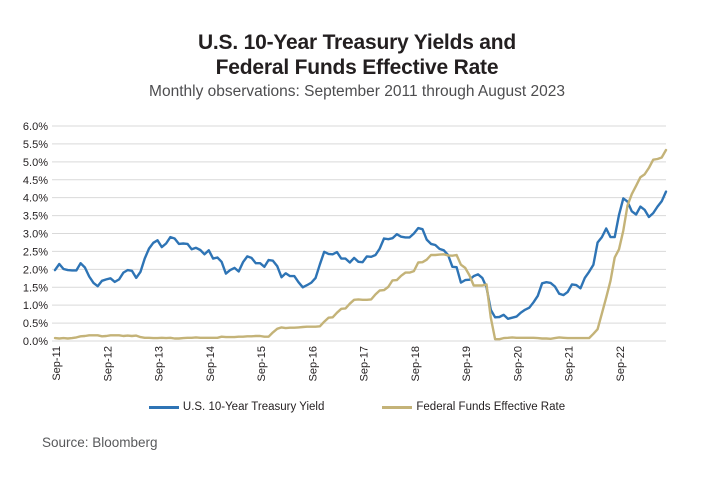 This screenshot has width=714, height=477. Describe the element at coordinates (365, 363) in the screenshot. I see `svg-text: Sep-17` at that location.